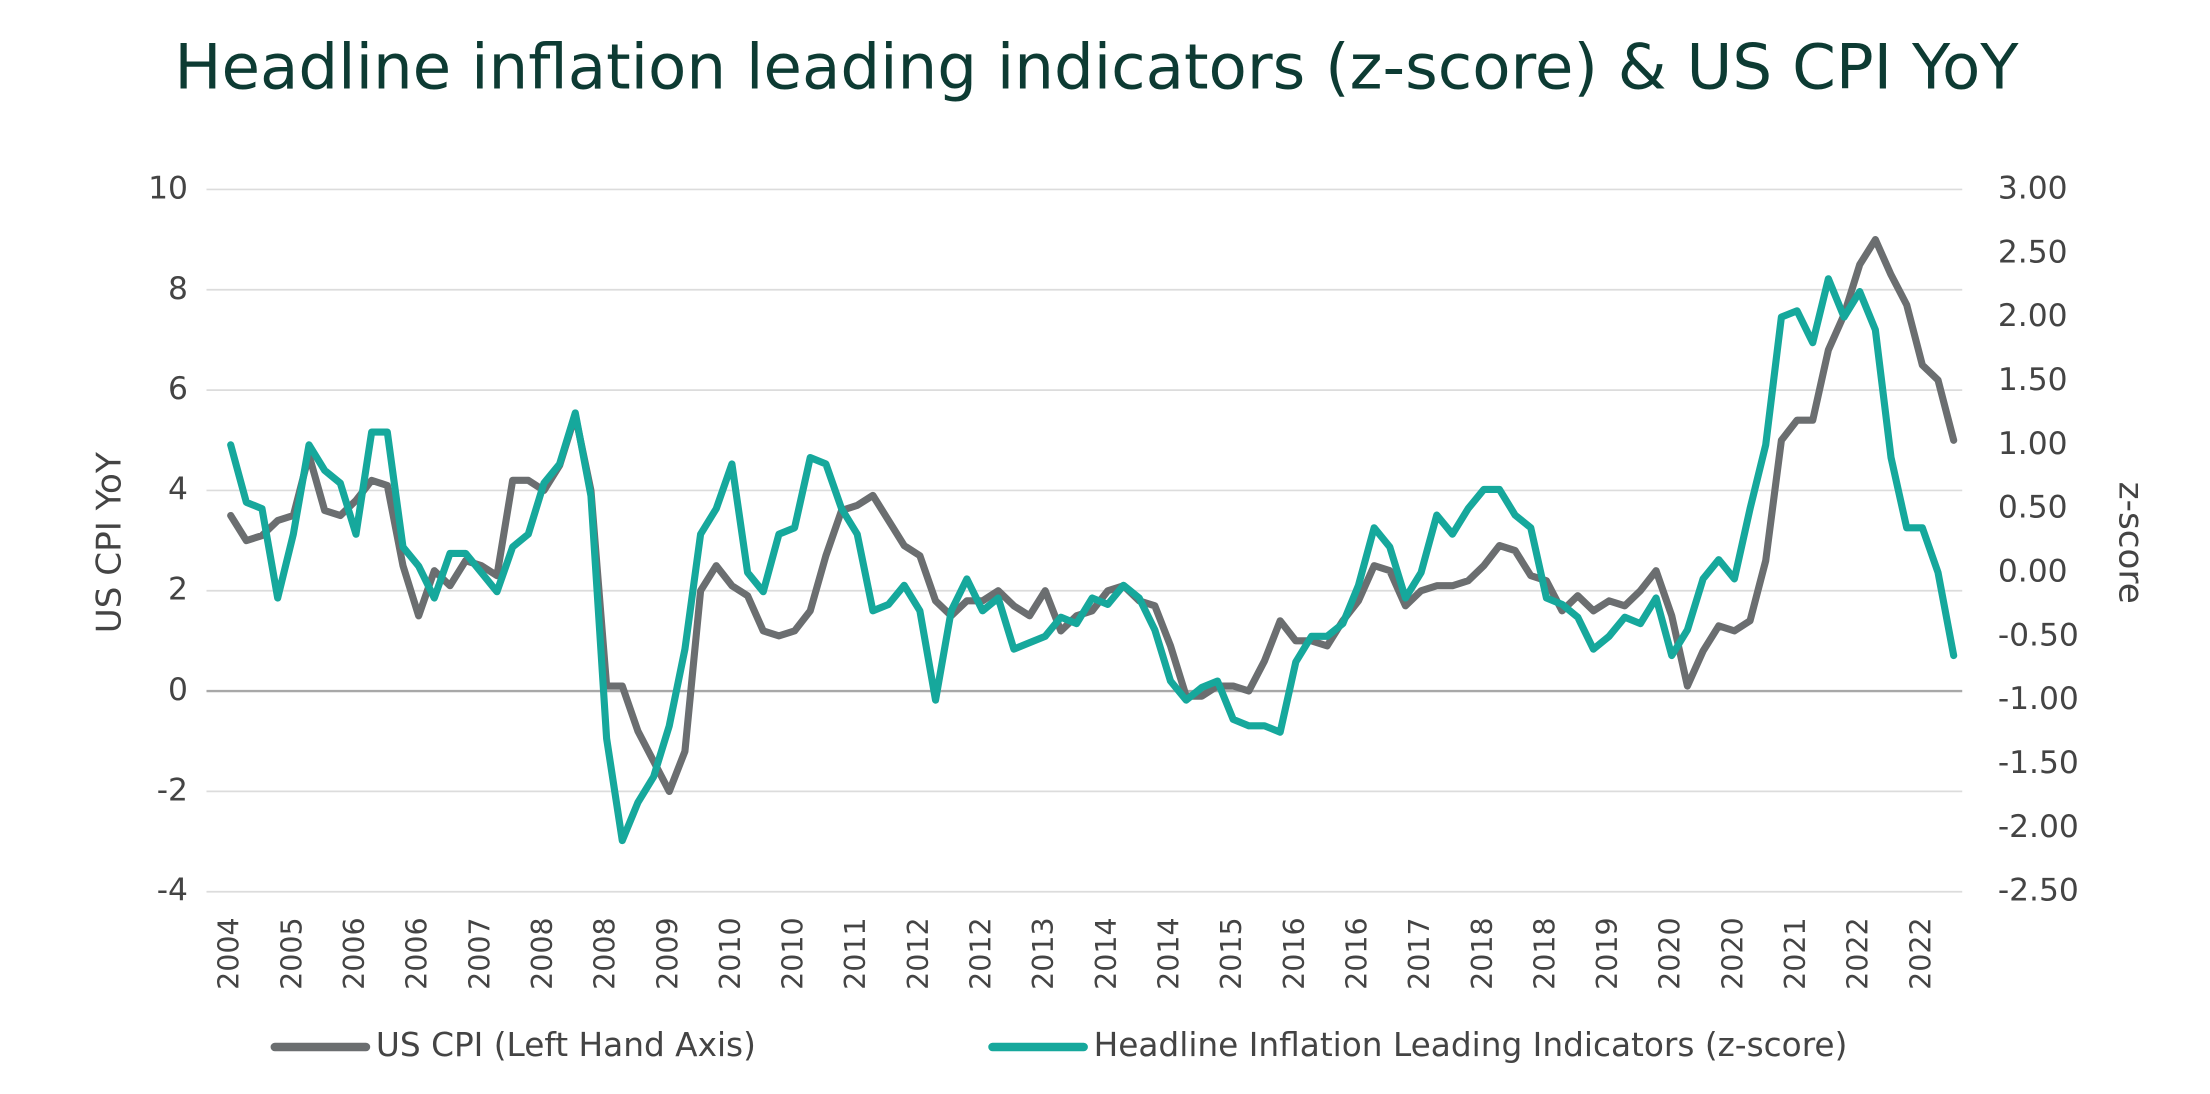 This screenshot has width=2210, height=1094. What do you see at coordinates (178, 489) in the screenshot?
I see `y-tick-label: 4` at bounding box center [178, 489].